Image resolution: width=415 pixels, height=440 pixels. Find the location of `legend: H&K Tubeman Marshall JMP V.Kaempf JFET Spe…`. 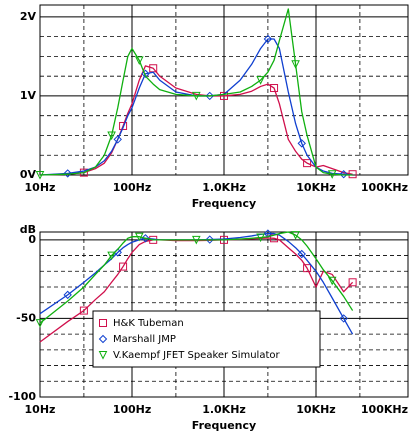

legend: H&K Tubeman Marshall JMP V.Kaempf JFET Spe… is located at coordinates (206, 339).